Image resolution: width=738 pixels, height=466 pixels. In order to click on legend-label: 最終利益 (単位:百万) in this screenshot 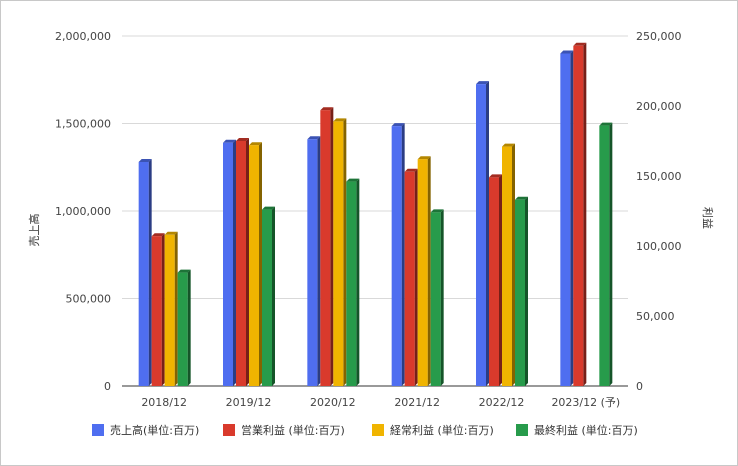, I will do `click(586, 430)`.